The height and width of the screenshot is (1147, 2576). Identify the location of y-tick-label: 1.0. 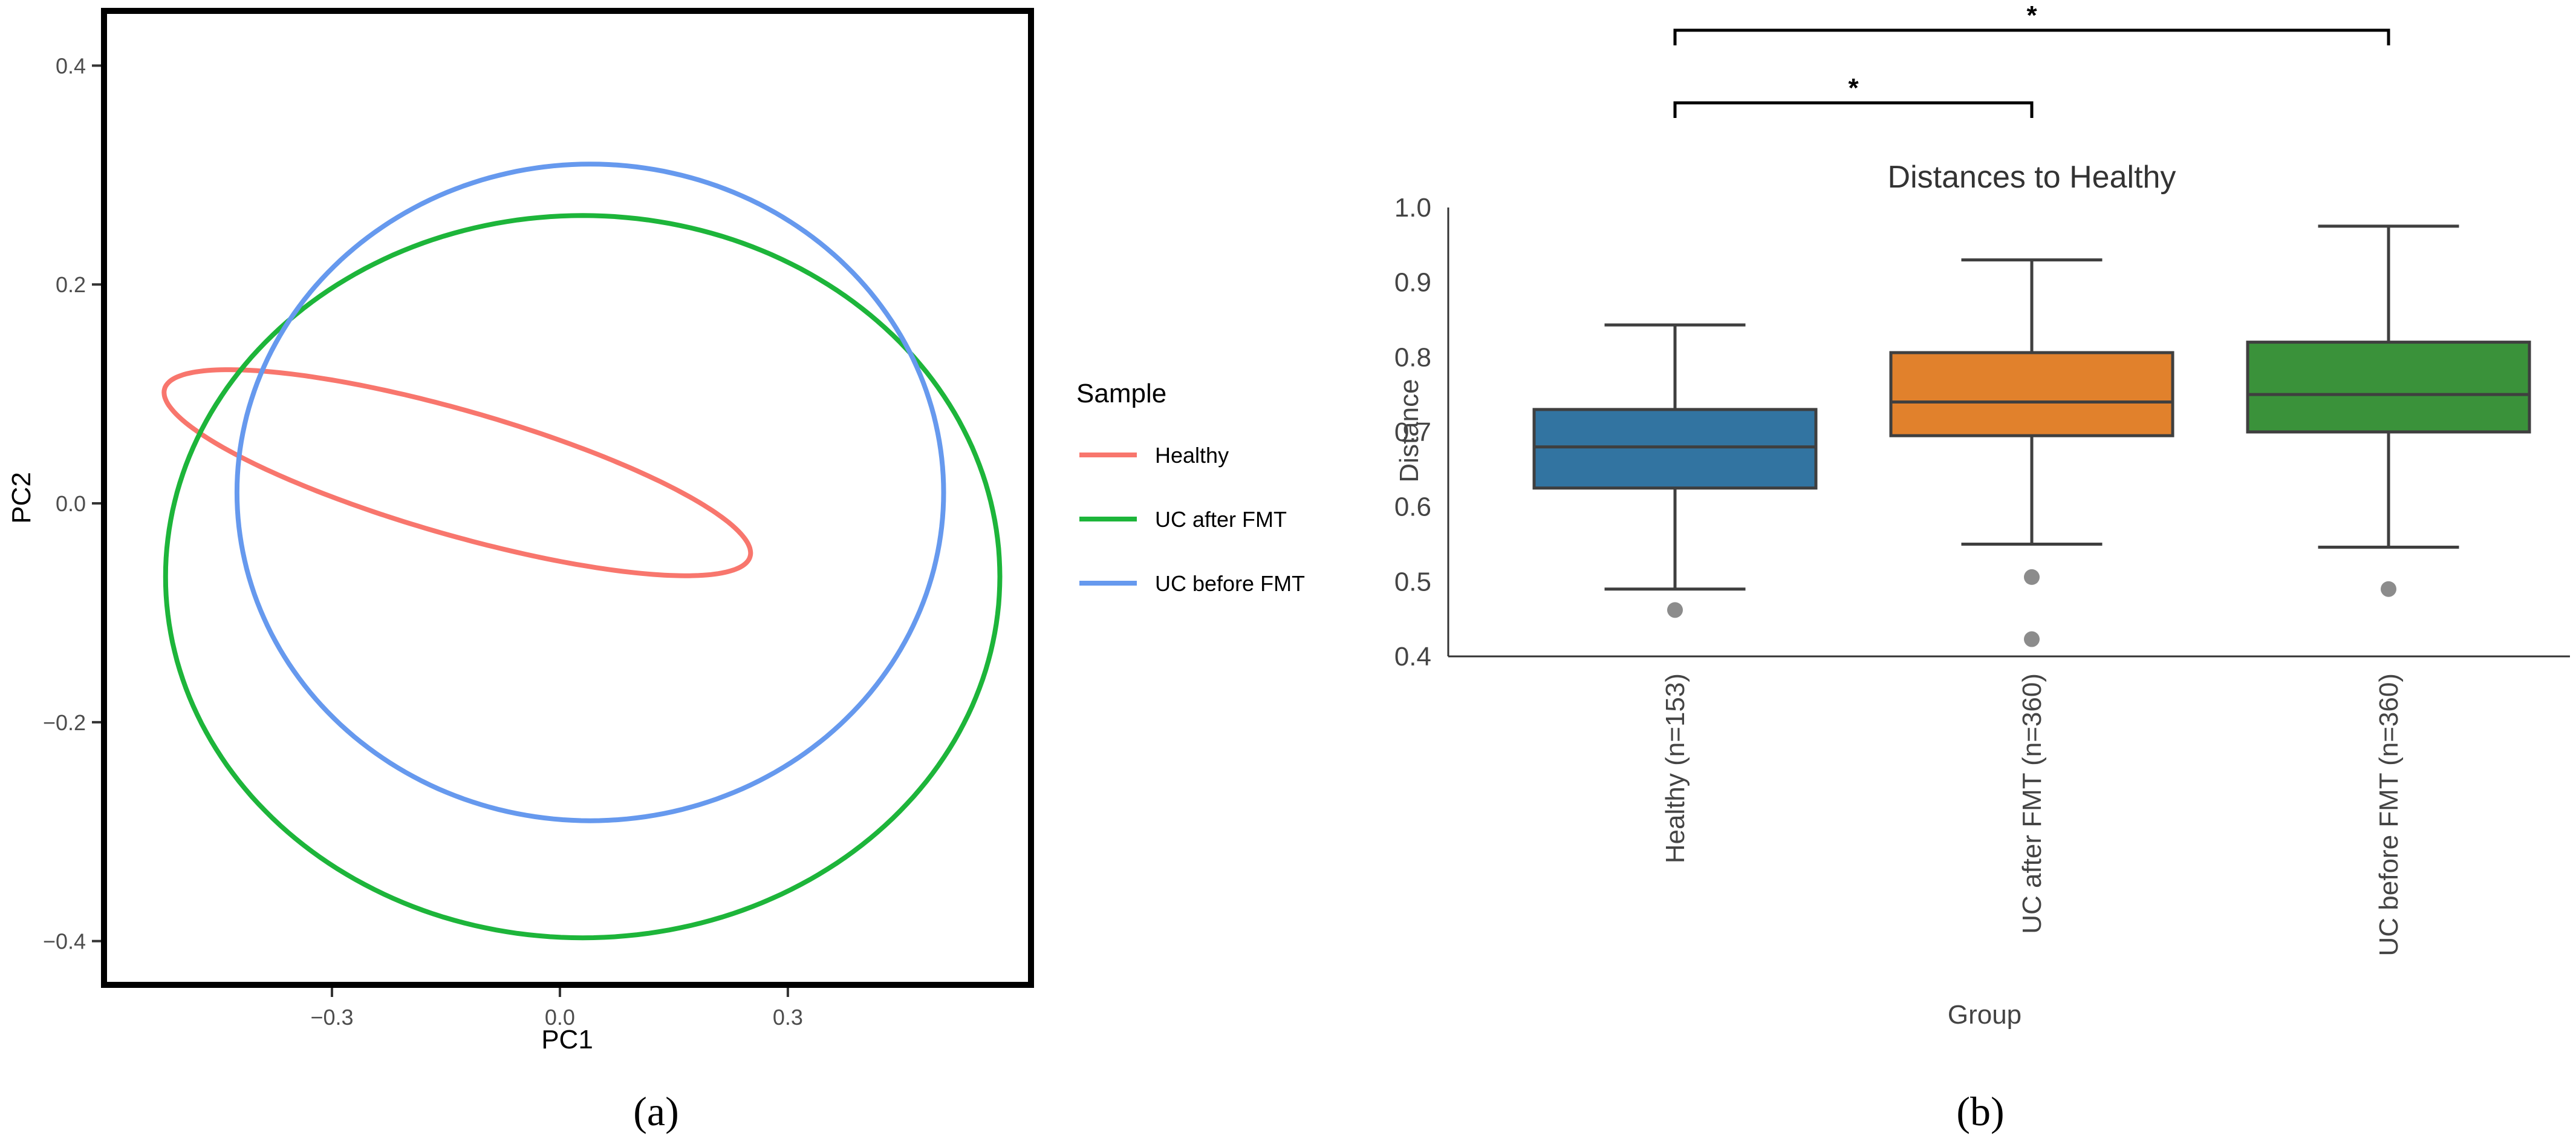
(1413, 208).